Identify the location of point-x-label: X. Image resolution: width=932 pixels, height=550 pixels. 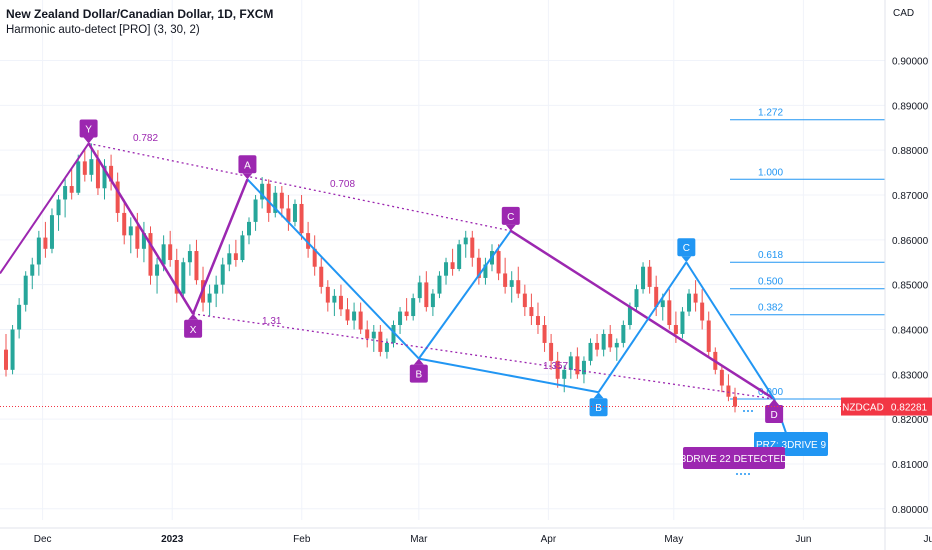
(193, 330).